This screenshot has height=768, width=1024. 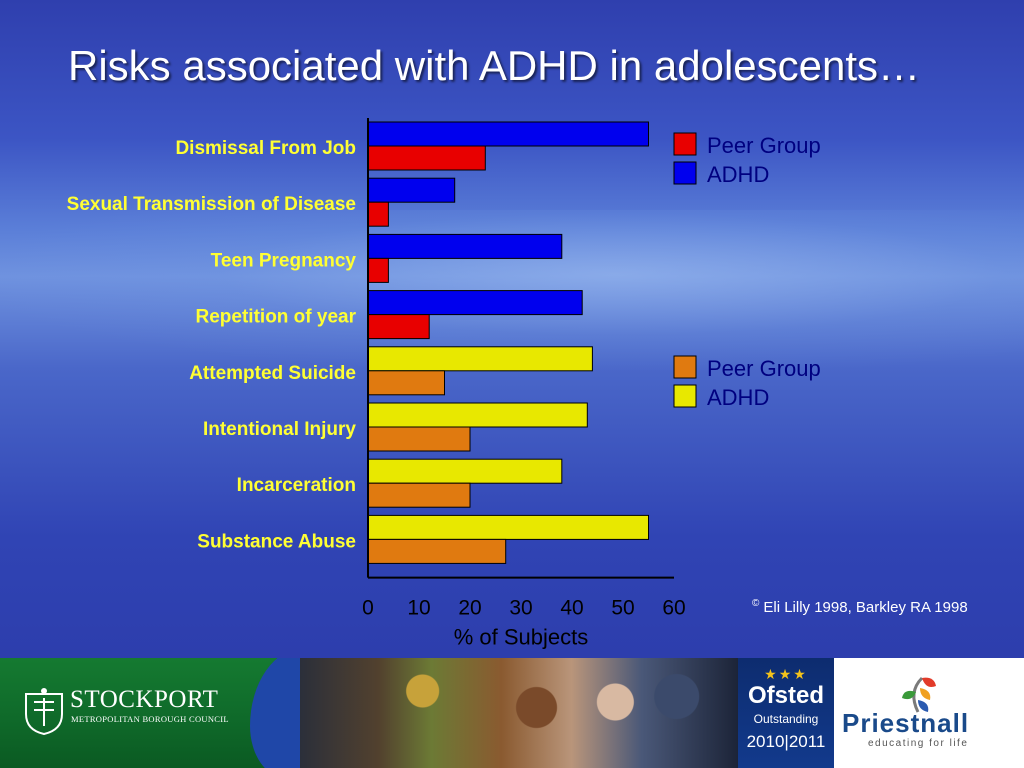 What do you see at coordinates (918, 743) in the screenshot?
I see `school-tagline: educating for life` at bounding box center [918, 743].